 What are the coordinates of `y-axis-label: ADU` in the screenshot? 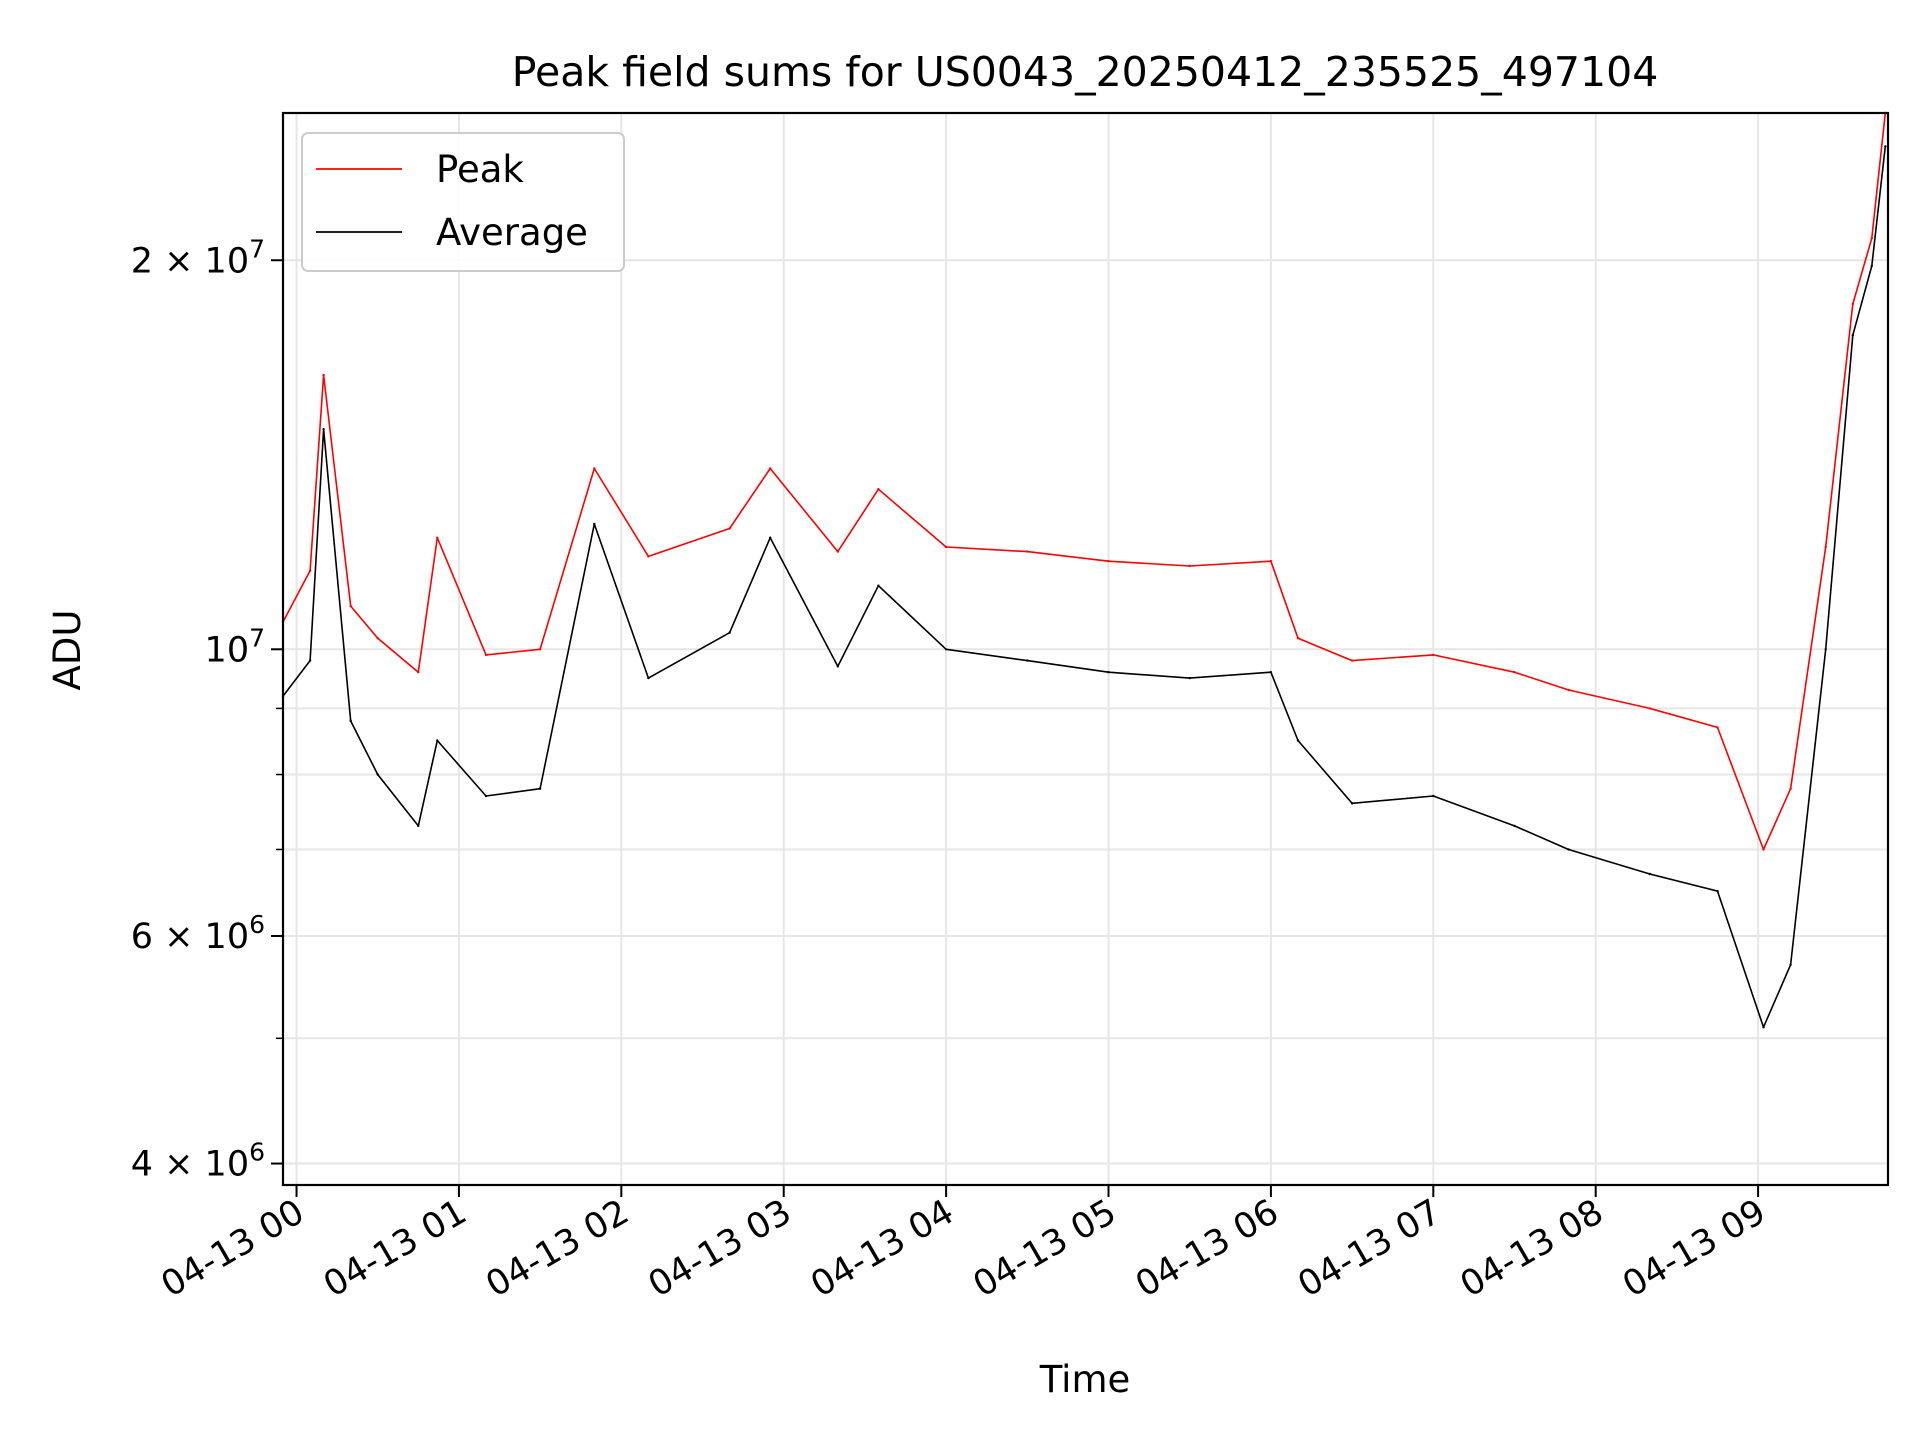 It's located at (67, 650).